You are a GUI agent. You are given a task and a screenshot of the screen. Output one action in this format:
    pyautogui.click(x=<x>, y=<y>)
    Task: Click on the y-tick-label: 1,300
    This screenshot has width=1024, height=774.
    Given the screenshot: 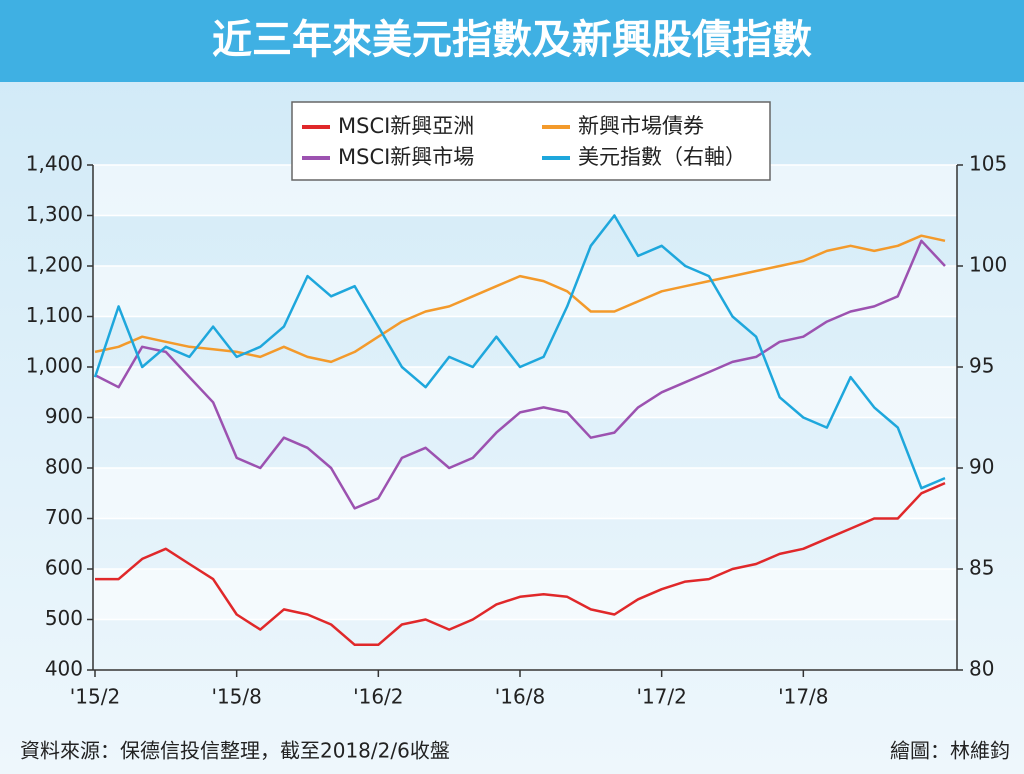 What is the action you would take?
    pyautogui.click(x=54, y=214)
    